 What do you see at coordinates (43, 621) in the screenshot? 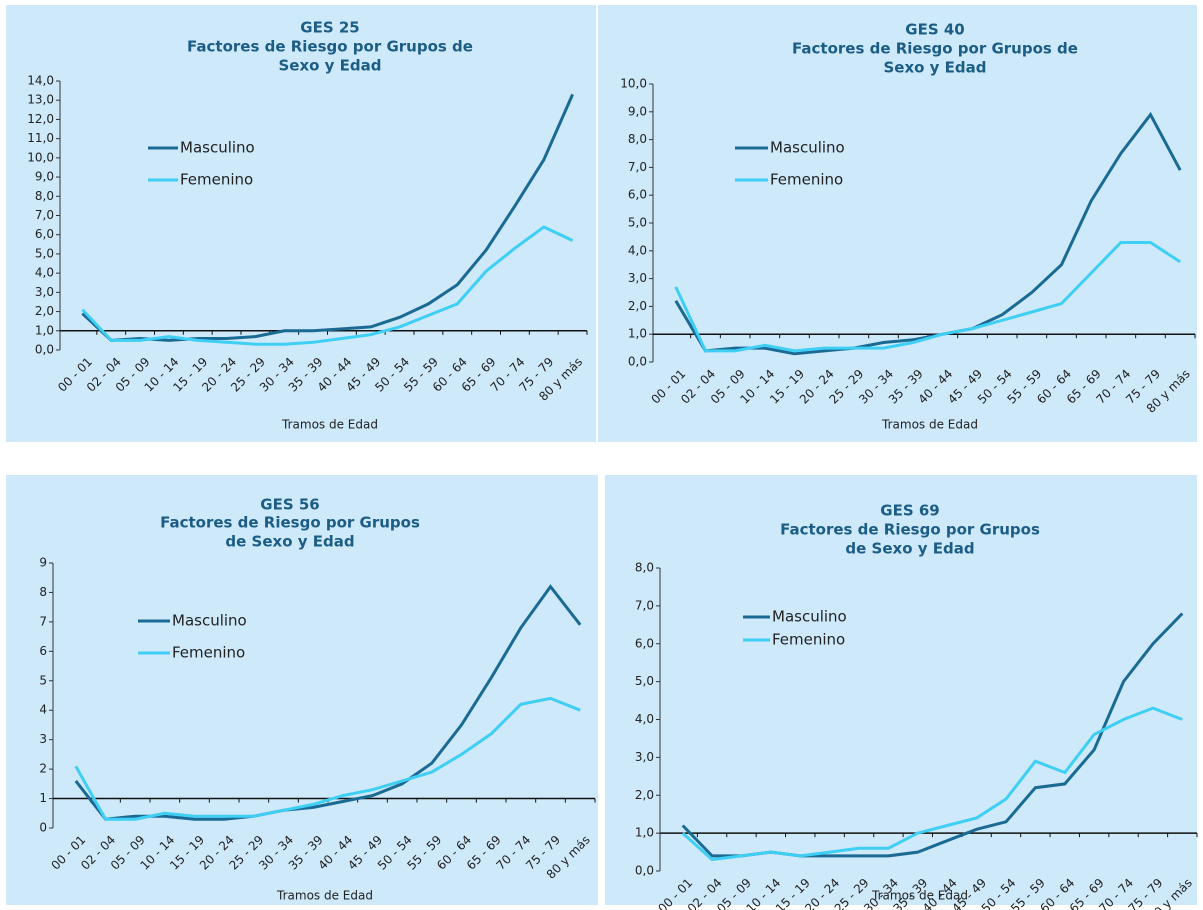
I see `y-tick-label: 7` at bounding box center [43, 621].